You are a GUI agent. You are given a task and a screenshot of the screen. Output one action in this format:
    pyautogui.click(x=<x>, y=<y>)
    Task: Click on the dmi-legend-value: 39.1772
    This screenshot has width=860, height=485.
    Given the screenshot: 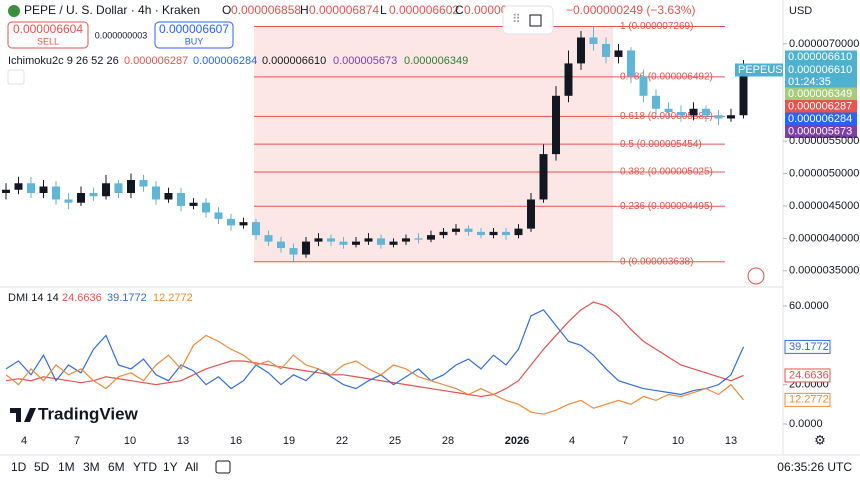 What is the action you would take?
    pyautogui.click(x=127, y=298)
    